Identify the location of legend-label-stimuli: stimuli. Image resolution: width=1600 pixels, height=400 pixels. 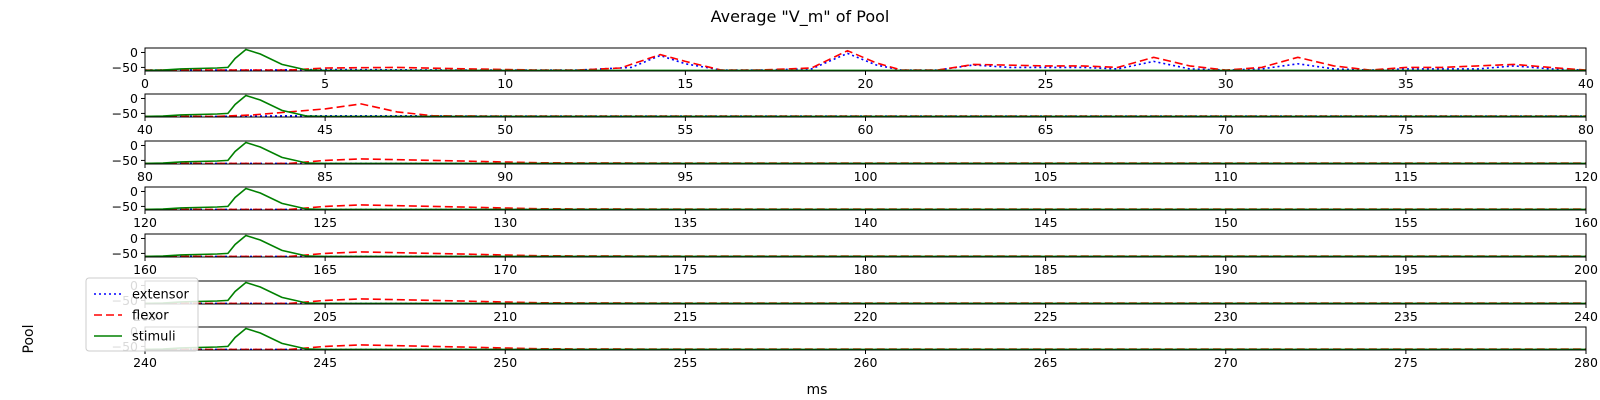
(154, 337).